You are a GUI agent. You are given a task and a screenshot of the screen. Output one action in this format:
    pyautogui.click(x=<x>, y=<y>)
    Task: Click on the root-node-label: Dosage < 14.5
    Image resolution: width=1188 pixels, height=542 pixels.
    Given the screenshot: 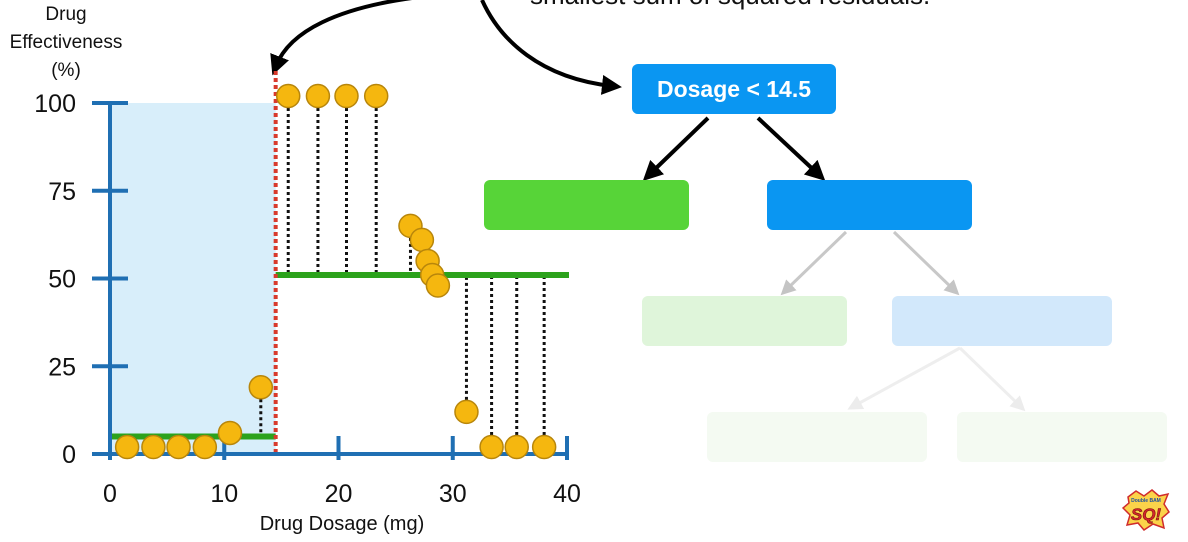 What is the action you would take?
    pyautogui.click(x=734, y=89)
    